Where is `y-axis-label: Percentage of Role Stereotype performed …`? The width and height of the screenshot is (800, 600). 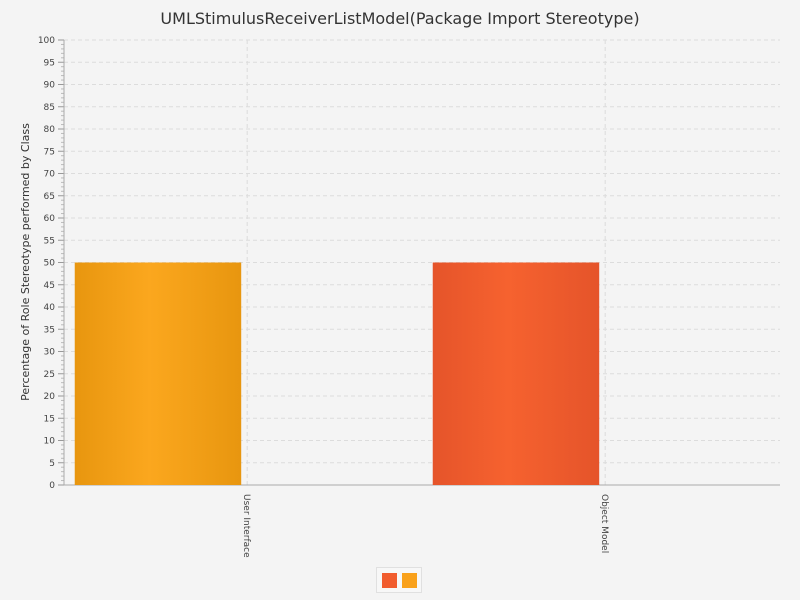
y-axis-label: Percentage of Role Stereotype performed … is located at coordinates (25, 262).